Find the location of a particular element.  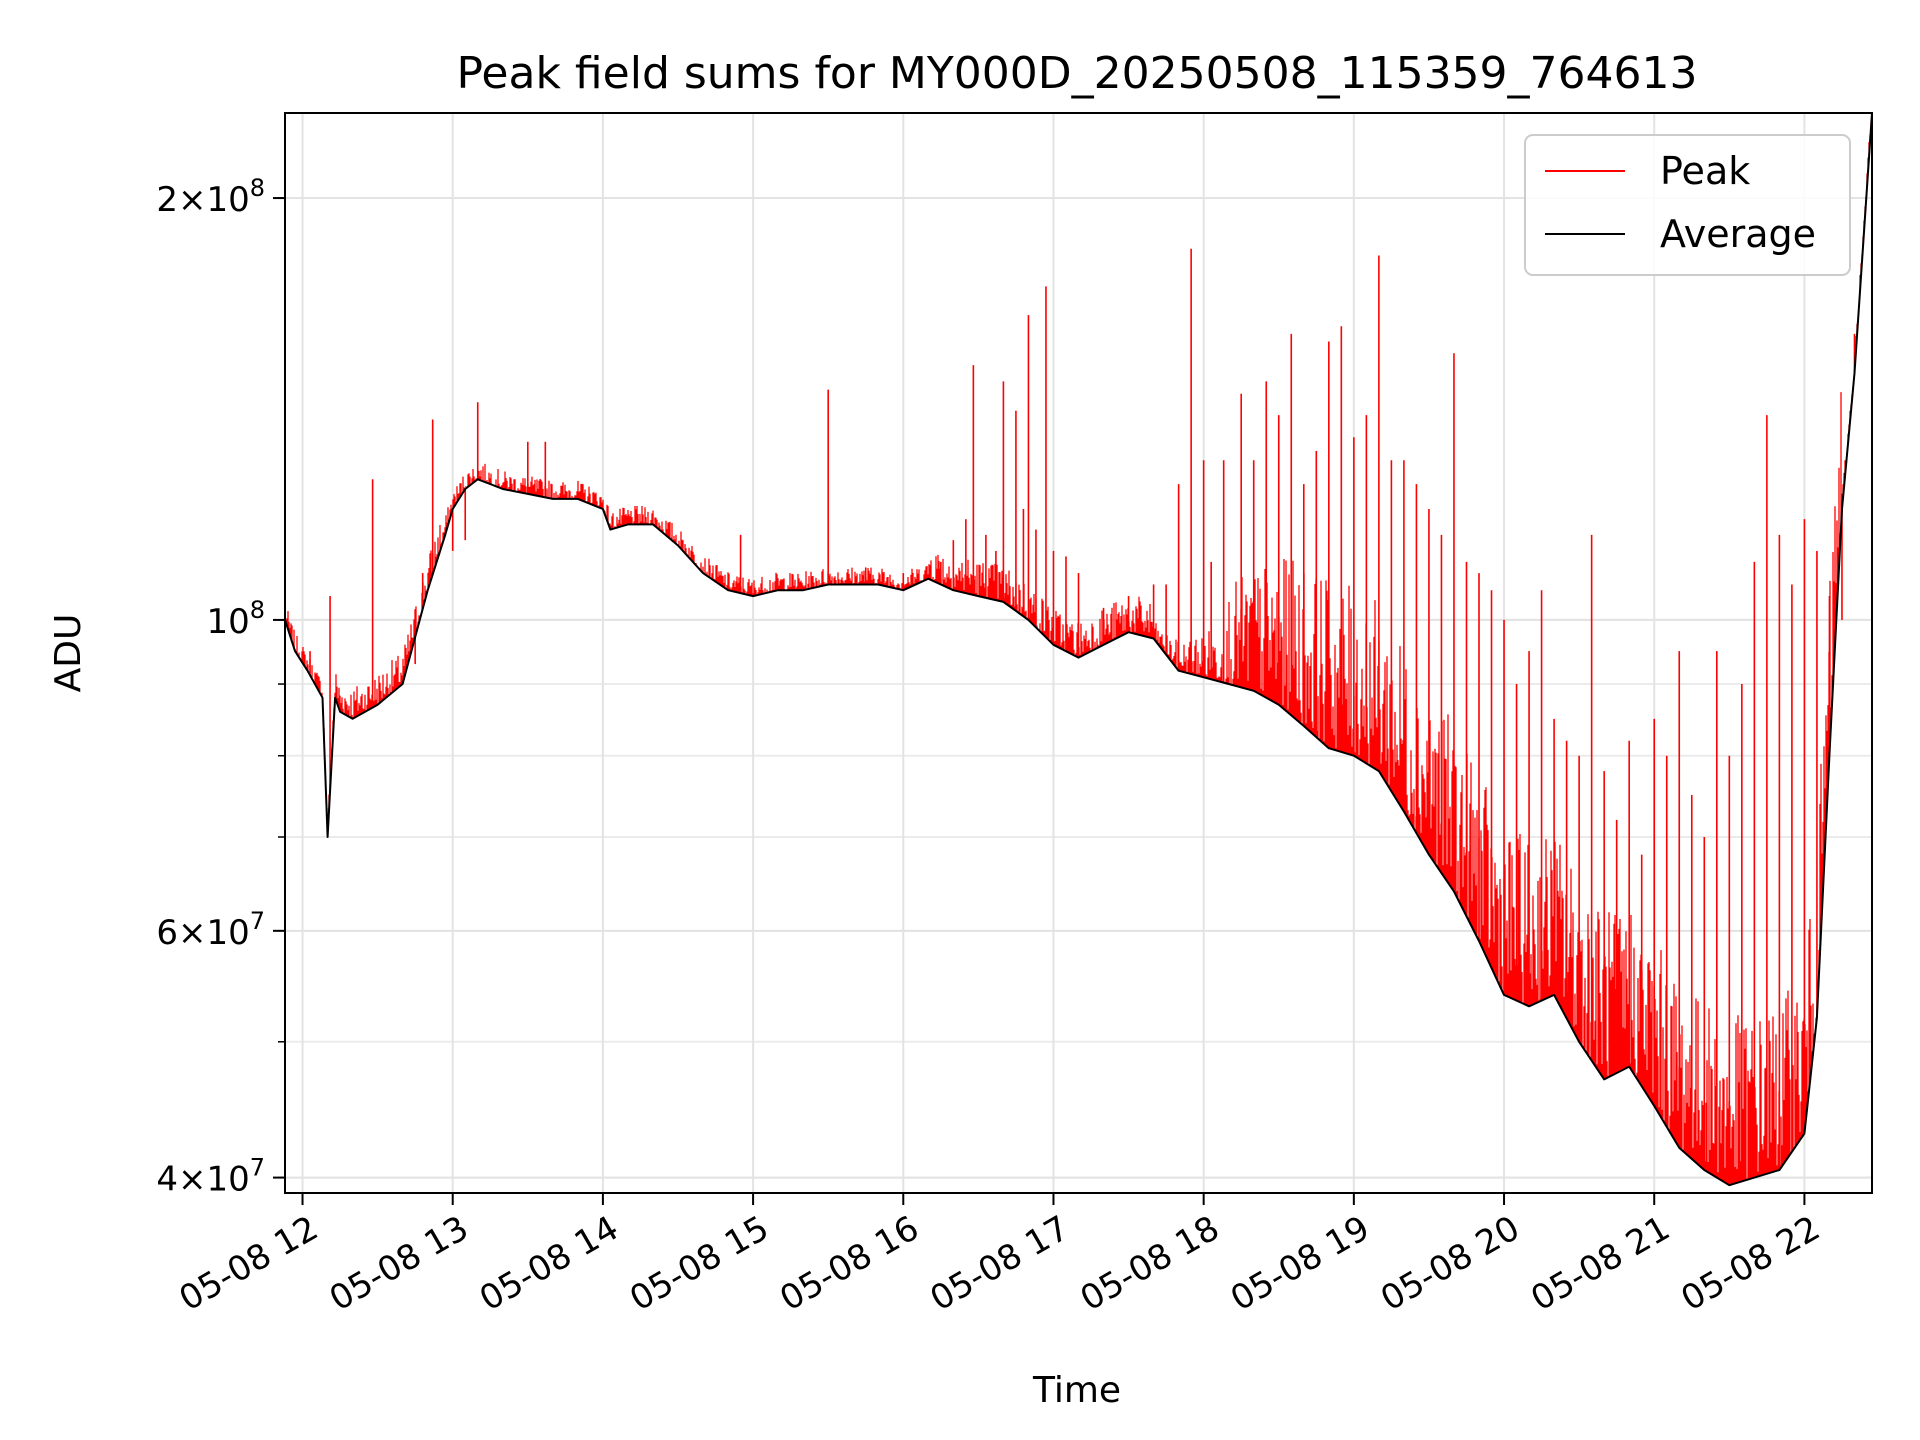

y-tick-label: 6×107 is located at coordinates (210, 930).